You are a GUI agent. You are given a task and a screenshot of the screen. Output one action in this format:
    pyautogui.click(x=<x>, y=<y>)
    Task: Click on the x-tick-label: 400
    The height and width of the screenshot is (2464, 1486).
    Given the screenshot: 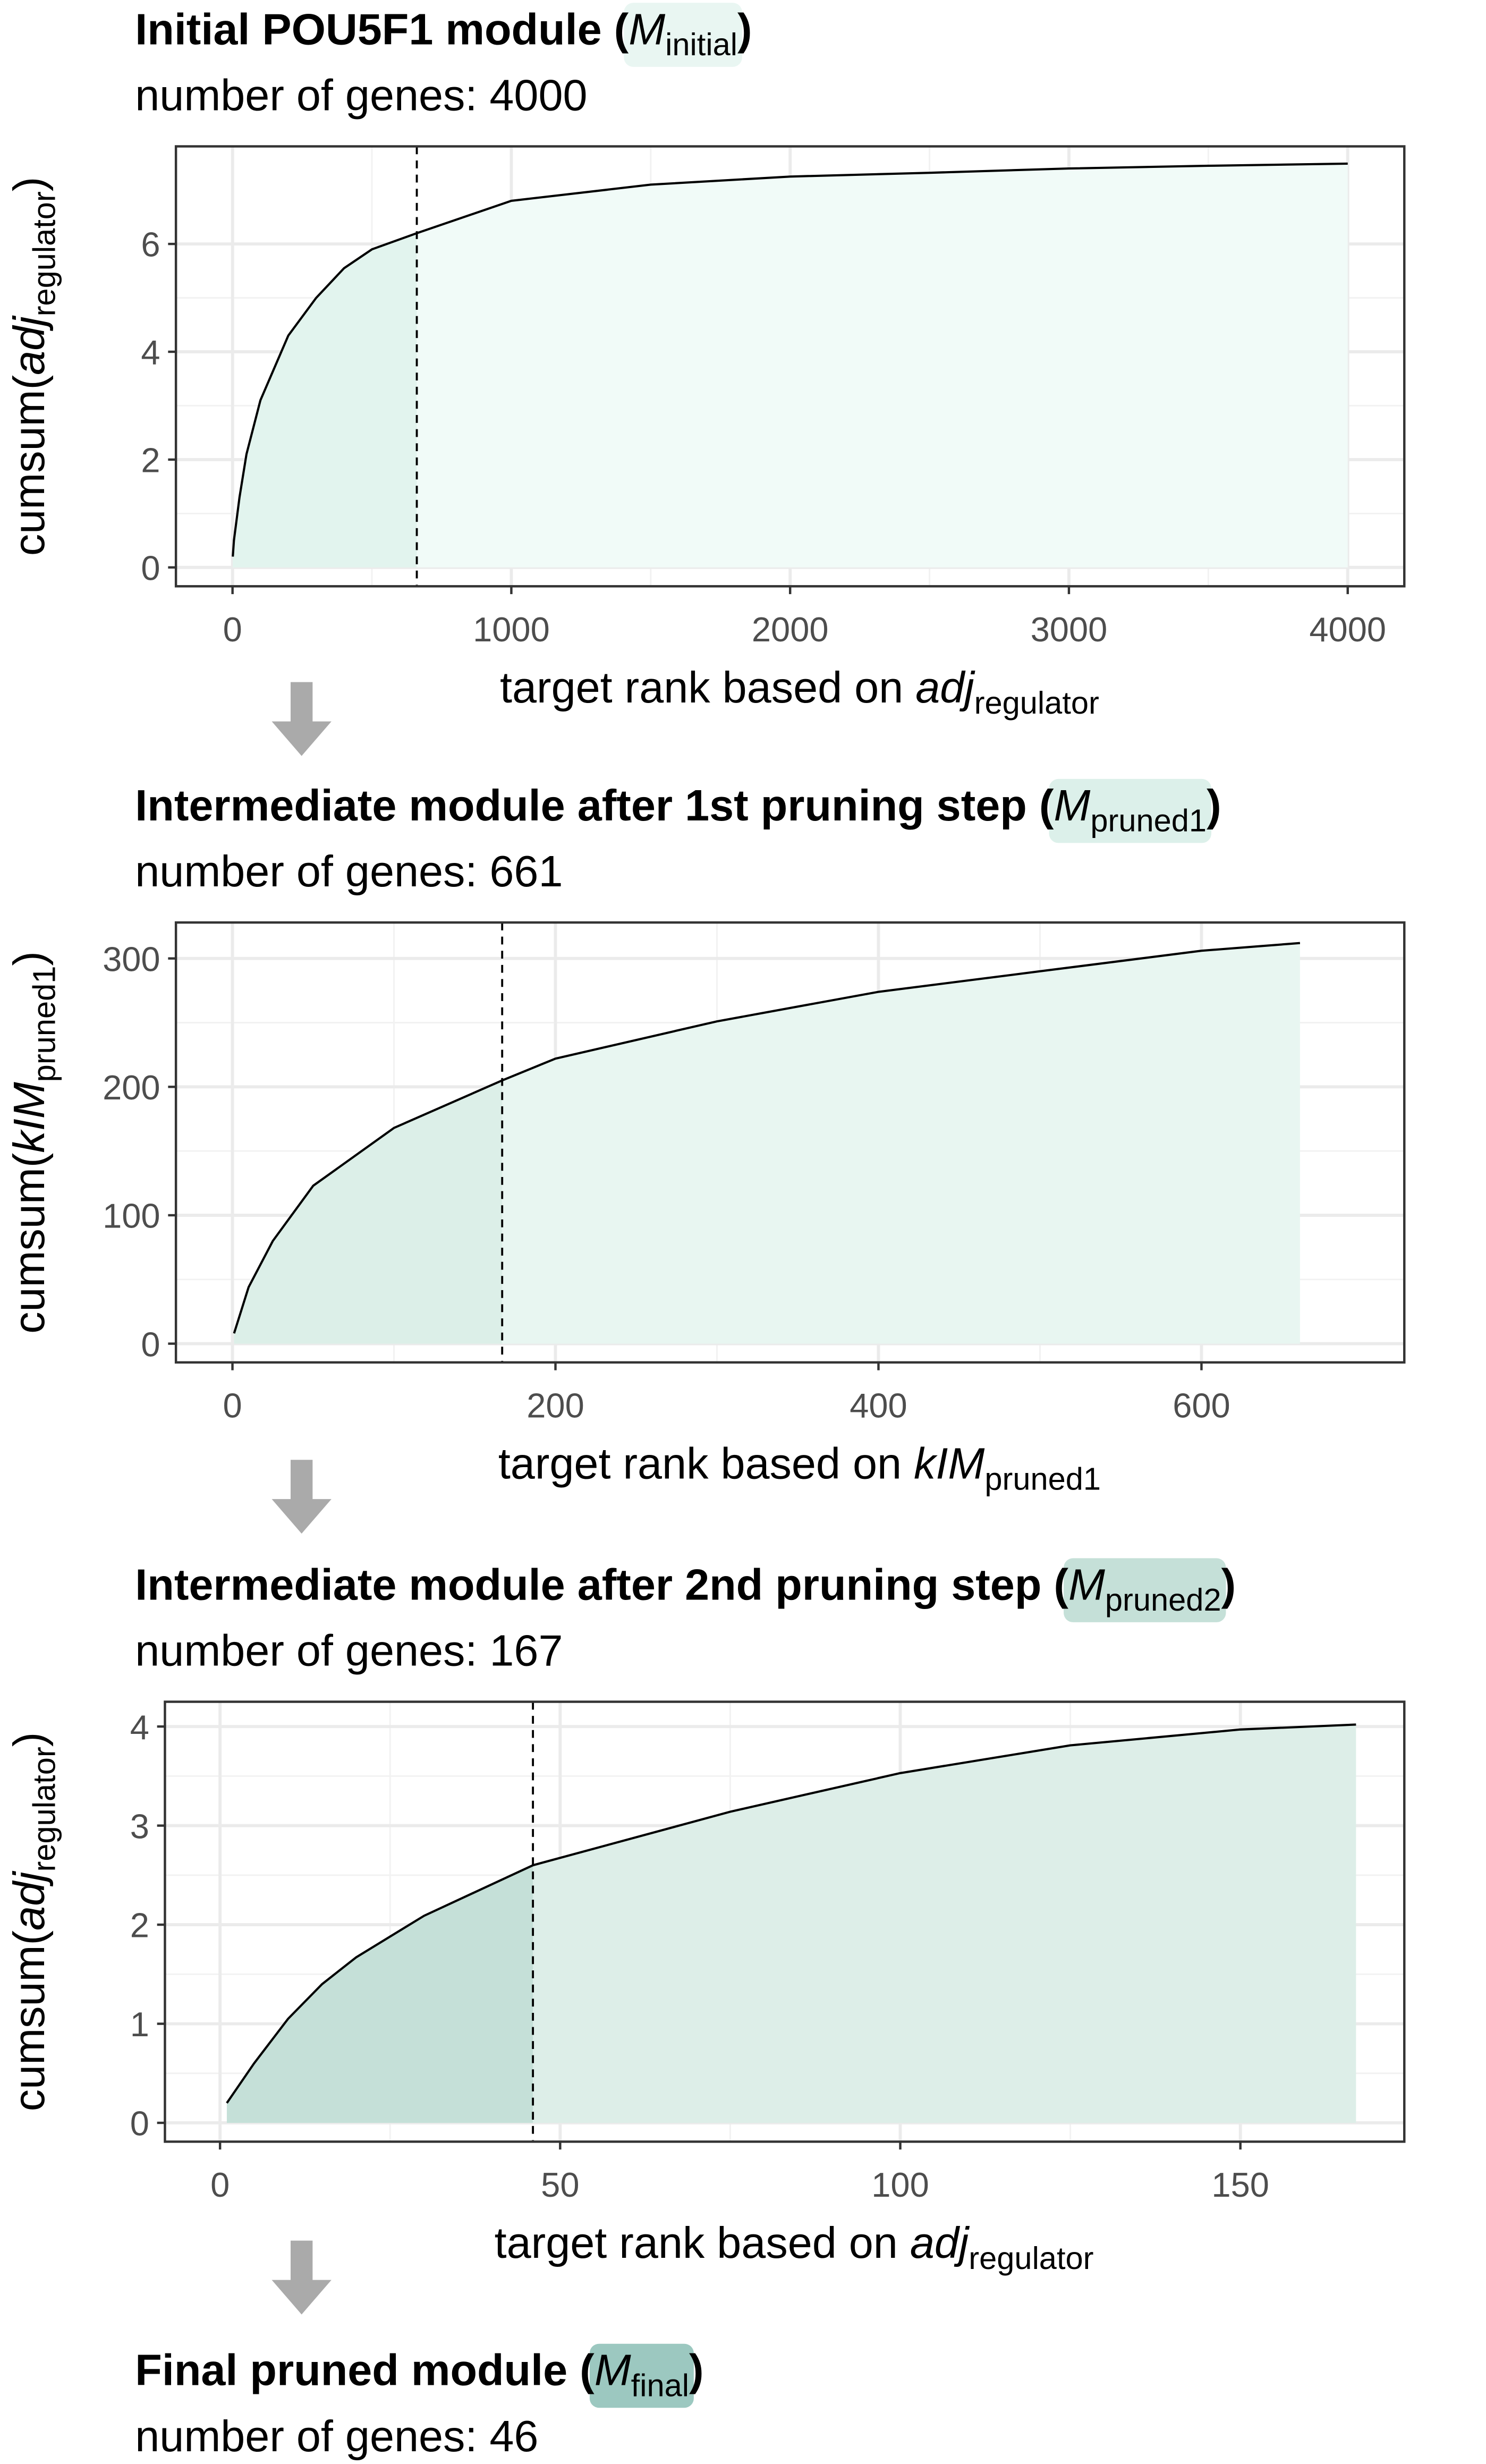 What is the action you would take?
    pyautogui.click(x=879, y=1405)
    